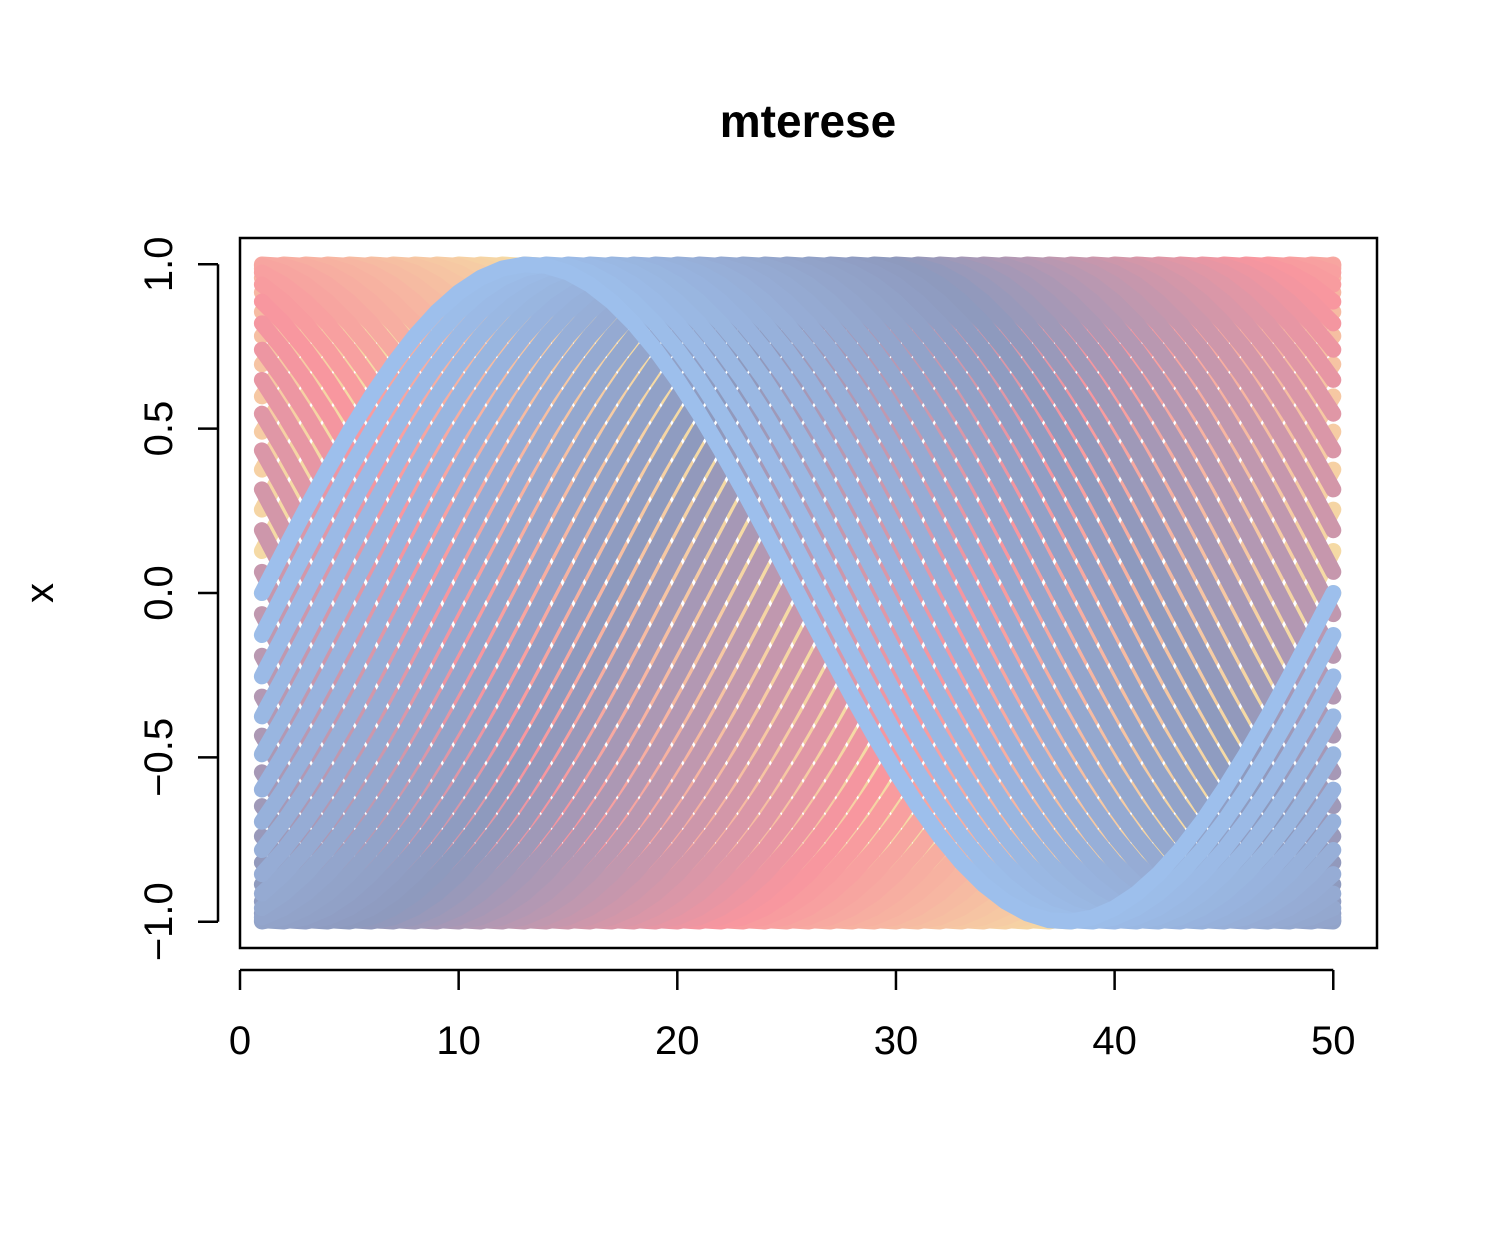 The image size is (1500, 1247). Describe the element at coordinates (792, 1015) in the screenshot. I see `x-axis: 0 10 20 30 40 50` at that location.